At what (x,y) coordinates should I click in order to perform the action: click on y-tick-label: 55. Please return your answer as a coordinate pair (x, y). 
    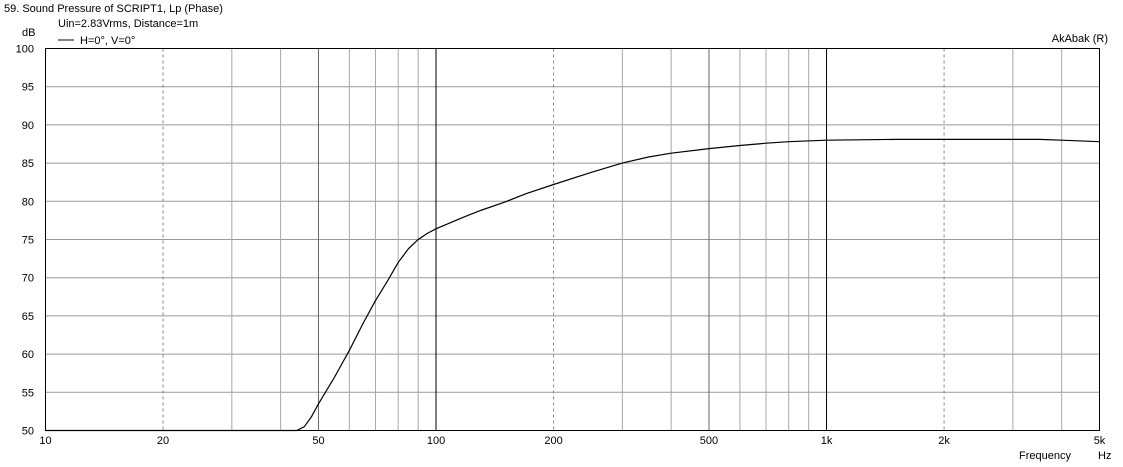
    Looking at the image, I should click on (28, 393).